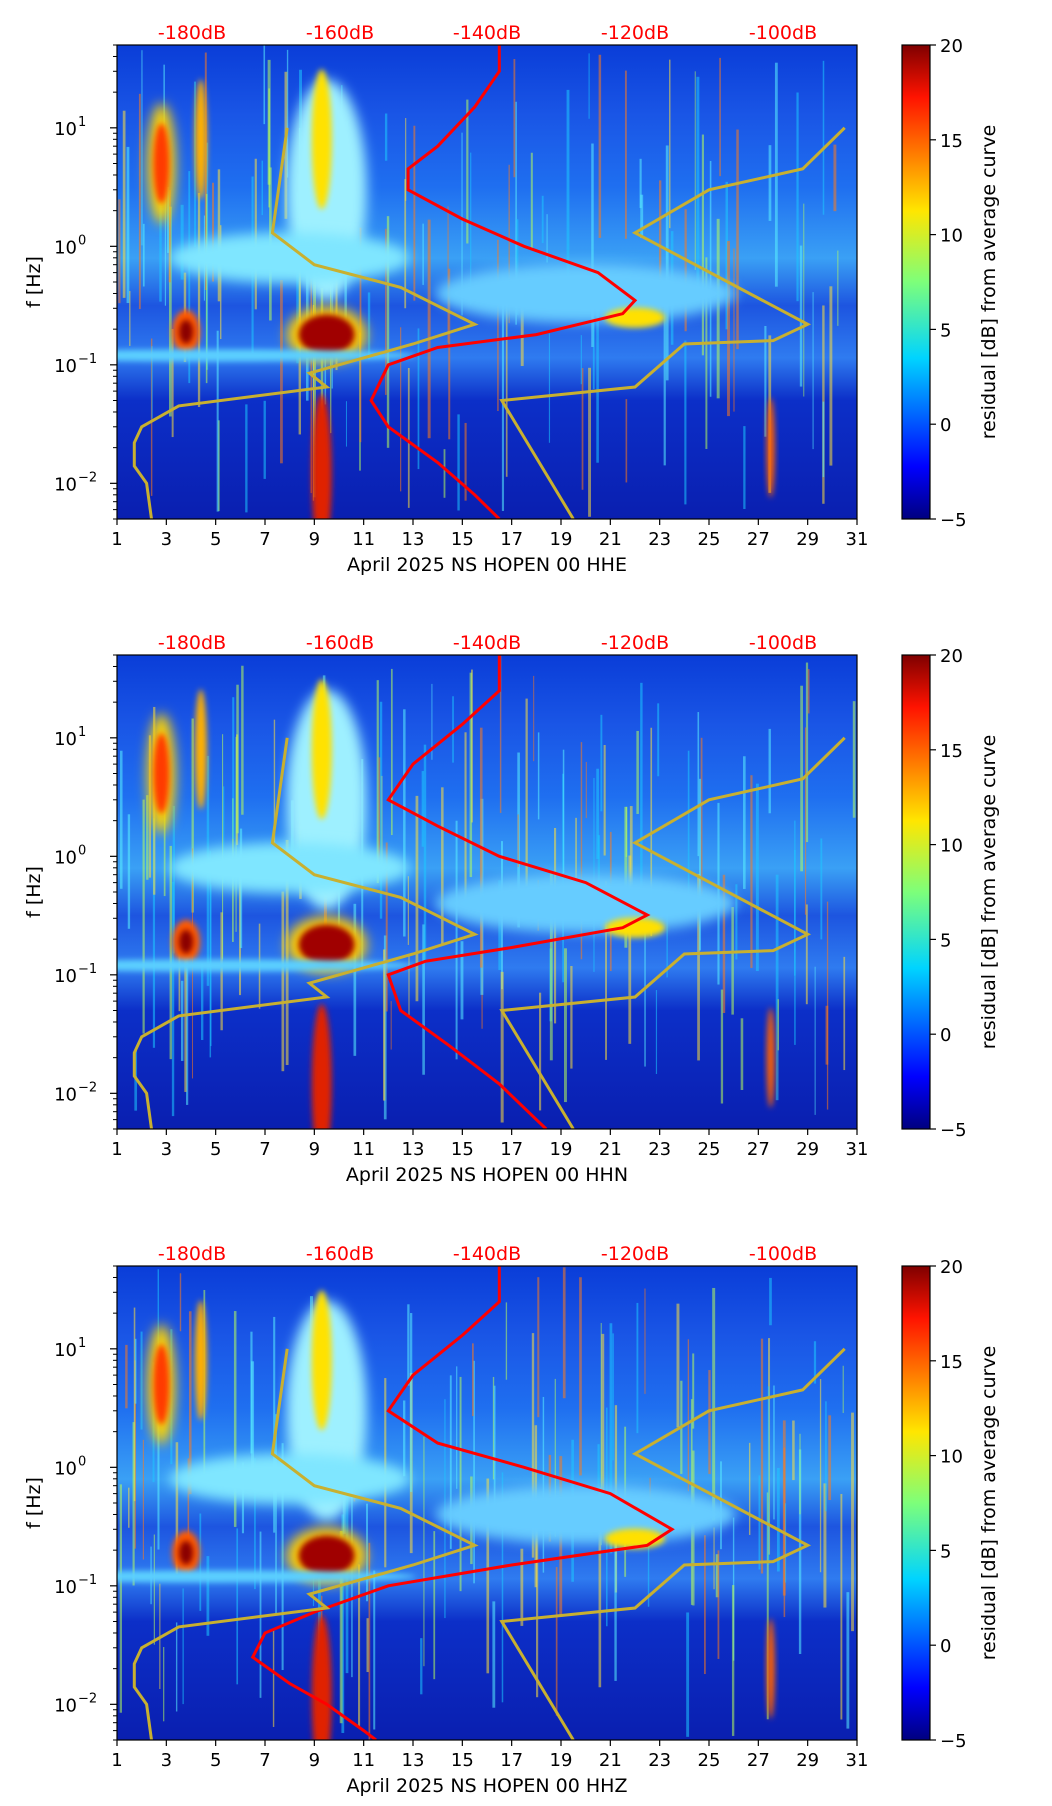 This screenshot has height=1806, width=1052. Describe the element at coordinates (518, 892) in the screenshot. I see `average-curve` at that location.